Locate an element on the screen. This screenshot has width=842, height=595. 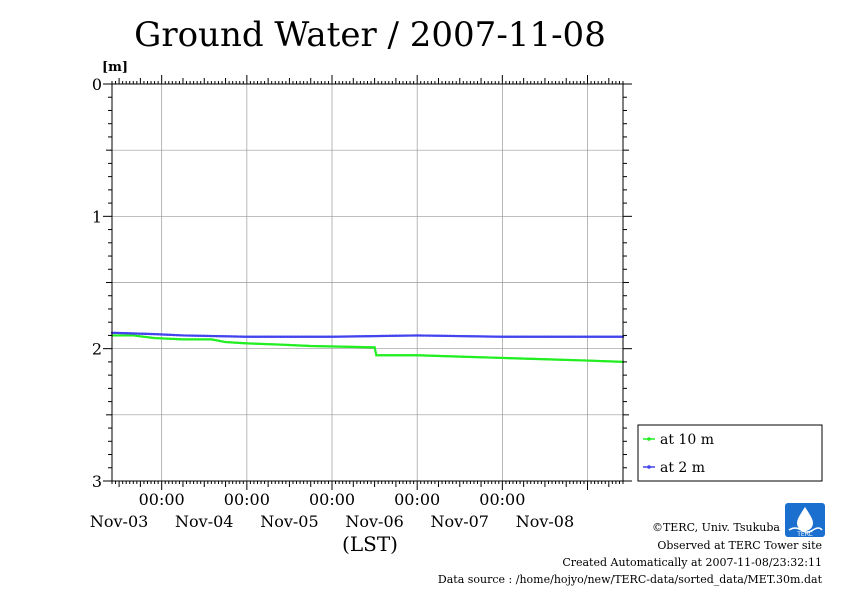
legend-label-at-10m: at 10 m is located at coordinates (687, 440).